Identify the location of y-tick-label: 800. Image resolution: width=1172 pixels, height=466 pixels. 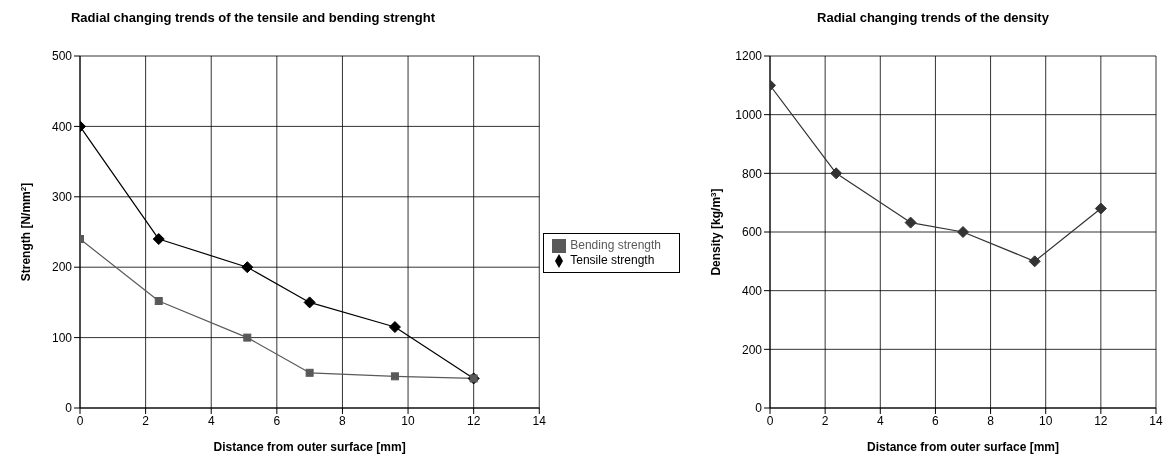
(752, 173).